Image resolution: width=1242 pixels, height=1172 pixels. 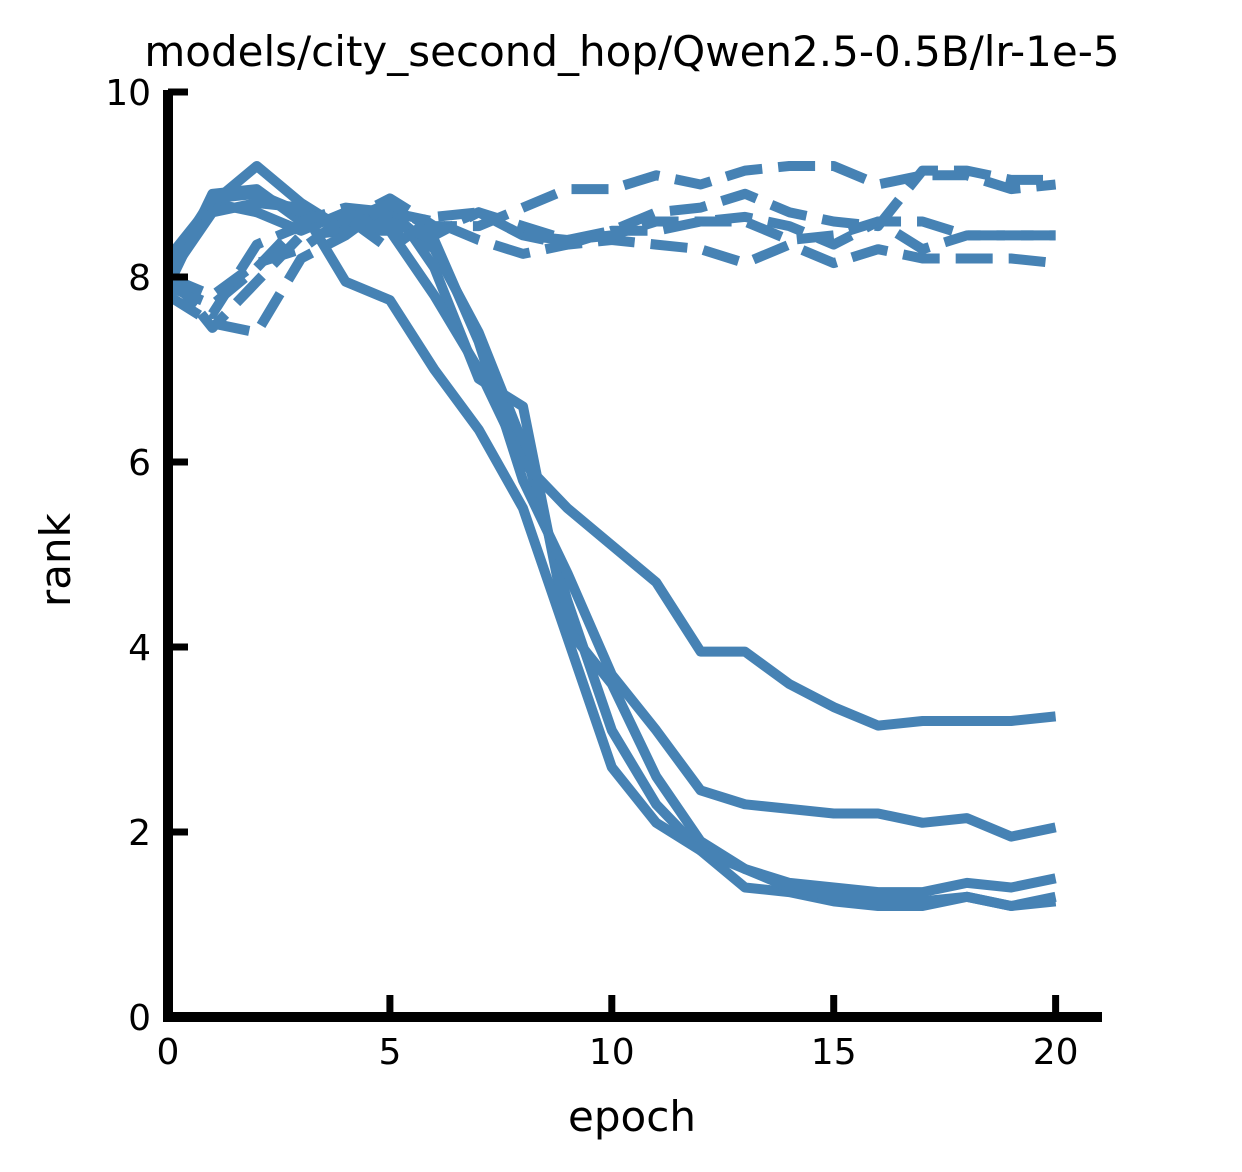 What do you see at coordinates (128, 93) in the screenshot?
I see `y-tick-label: 10` at bounding box center [128, 93].